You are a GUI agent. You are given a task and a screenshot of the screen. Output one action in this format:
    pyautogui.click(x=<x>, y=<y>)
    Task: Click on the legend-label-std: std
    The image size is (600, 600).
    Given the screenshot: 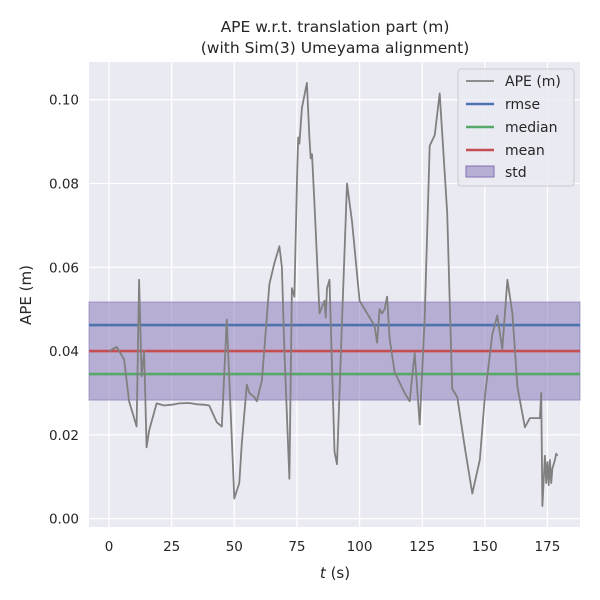 What is the action you would take?
    pyautogui.click(x=516, y=173)
    